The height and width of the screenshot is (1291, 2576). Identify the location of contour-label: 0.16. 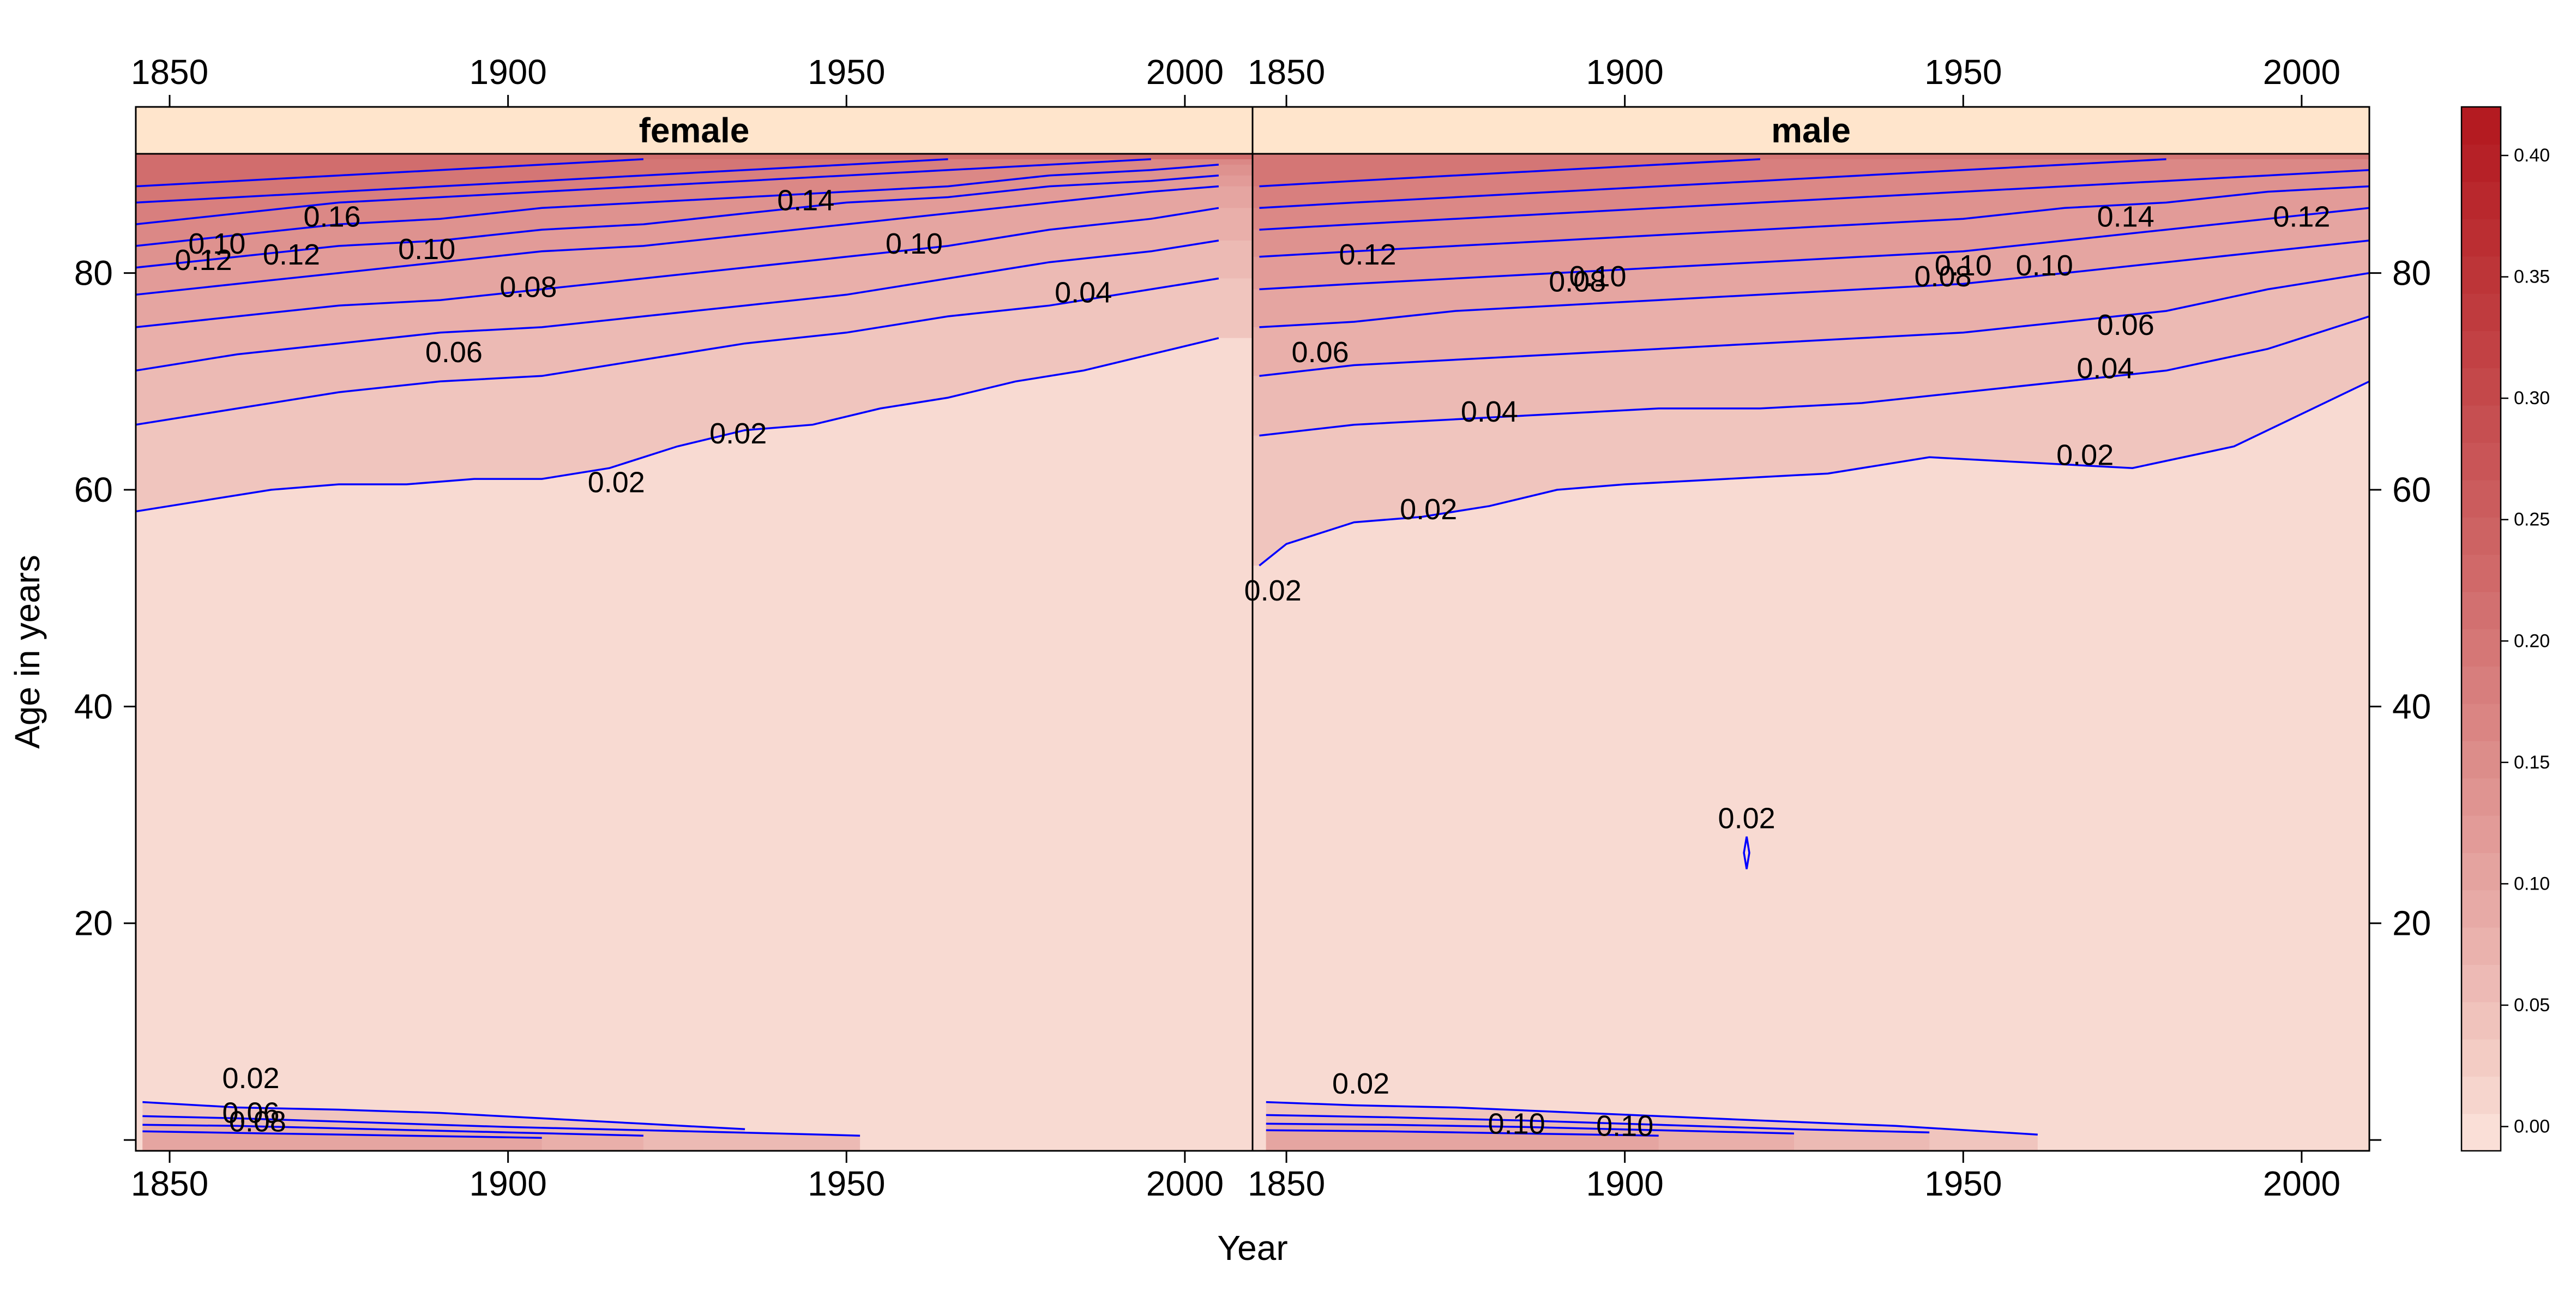
(331, 216).